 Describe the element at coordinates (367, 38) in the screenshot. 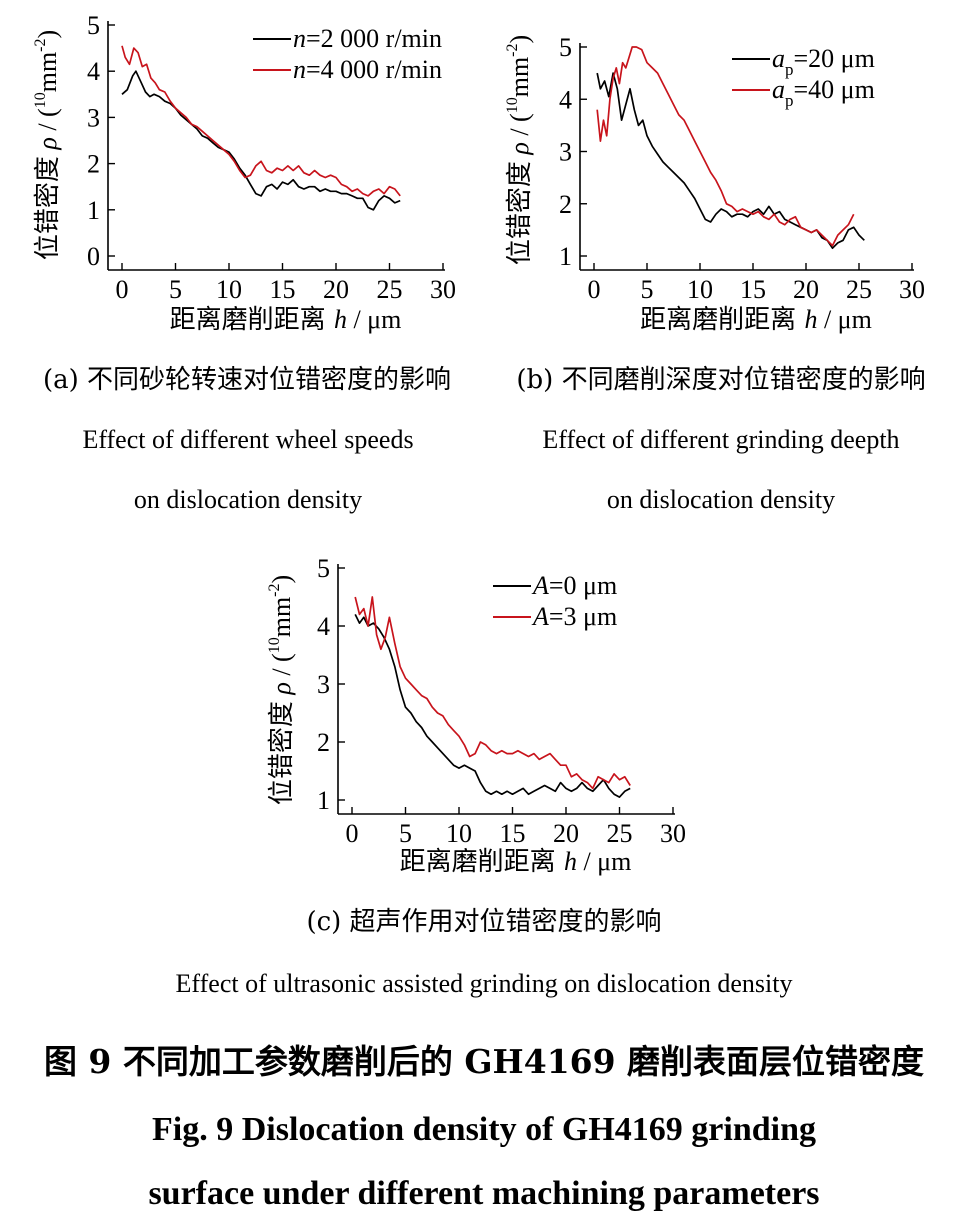

I see `legend-entry: n=2 000 r/min` at that location.